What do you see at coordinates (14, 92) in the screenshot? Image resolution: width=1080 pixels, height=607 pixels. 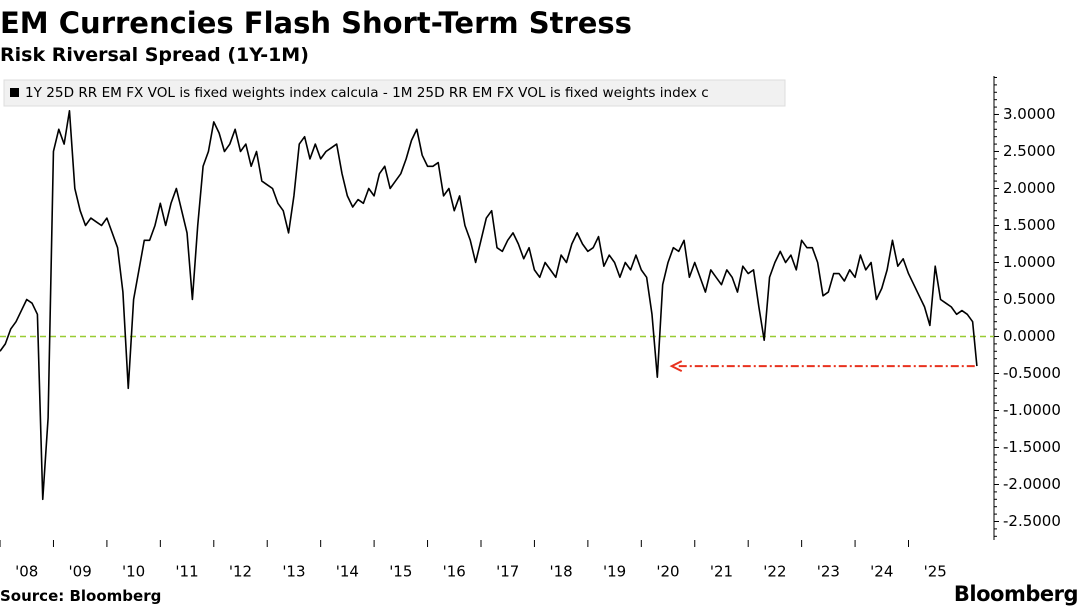 I see `legend-swatch` at bounding box center [14, 92].